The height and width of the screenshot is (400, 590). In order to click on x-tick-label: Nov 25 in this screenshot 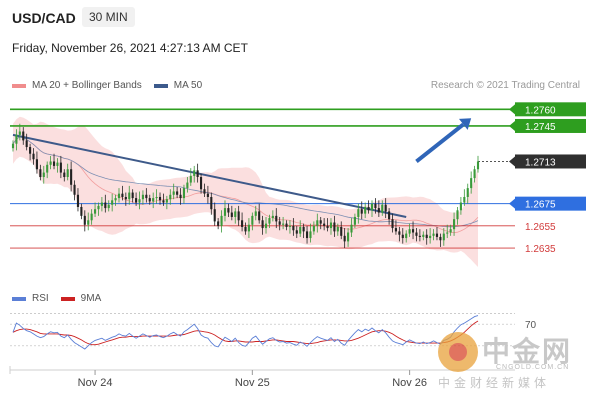, I will do `click(252, 383)`.